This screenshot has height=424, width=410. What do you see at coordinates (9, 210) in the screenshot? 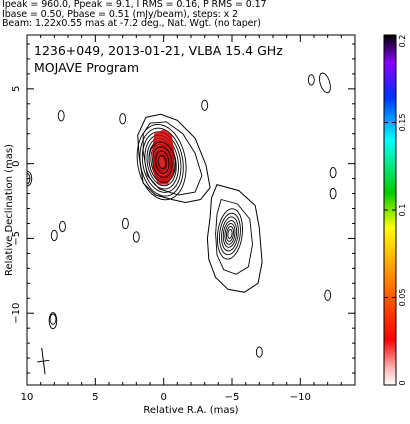
I see `y-axis-label: Relative Declination (mas)` at bounding box center [9, 210].